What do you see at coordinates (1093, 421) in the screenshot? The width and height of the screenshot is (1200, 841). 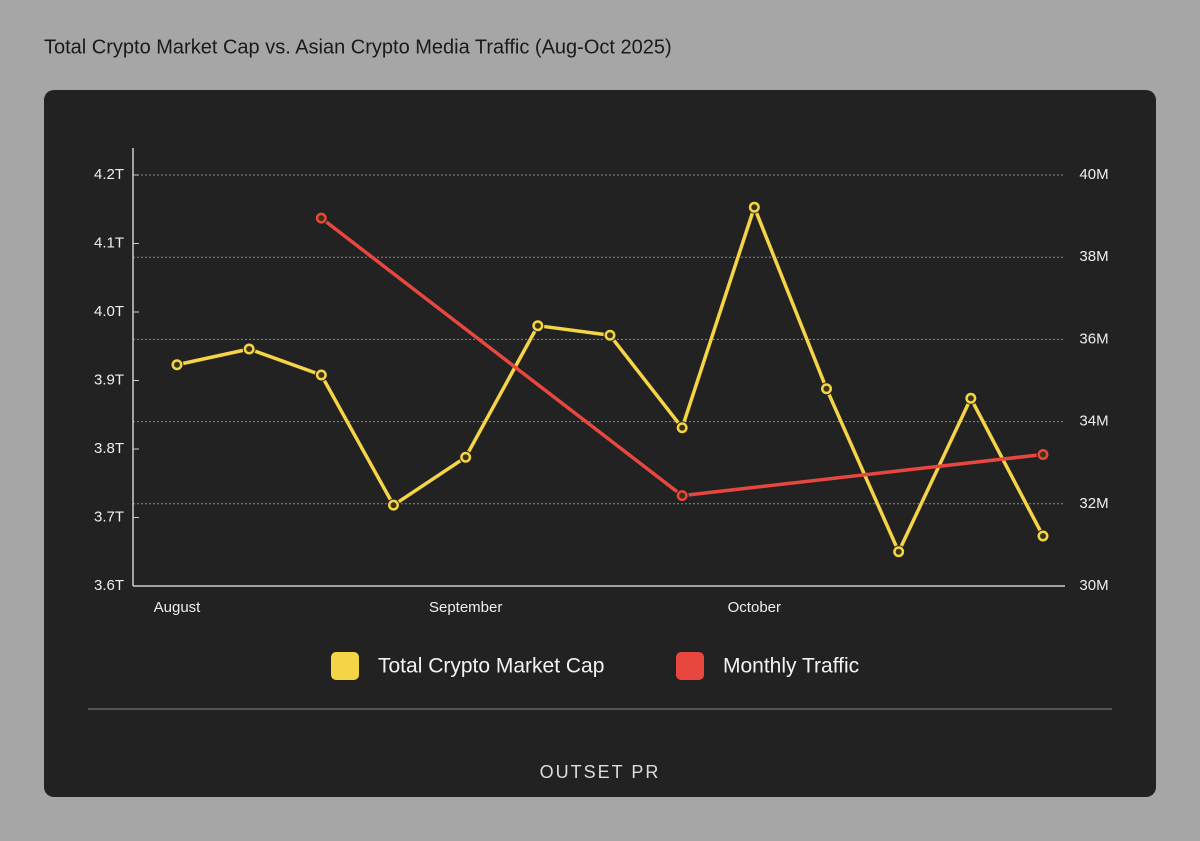 I see `y2-tick-label: 34M` at bounding box center [1093, 421].